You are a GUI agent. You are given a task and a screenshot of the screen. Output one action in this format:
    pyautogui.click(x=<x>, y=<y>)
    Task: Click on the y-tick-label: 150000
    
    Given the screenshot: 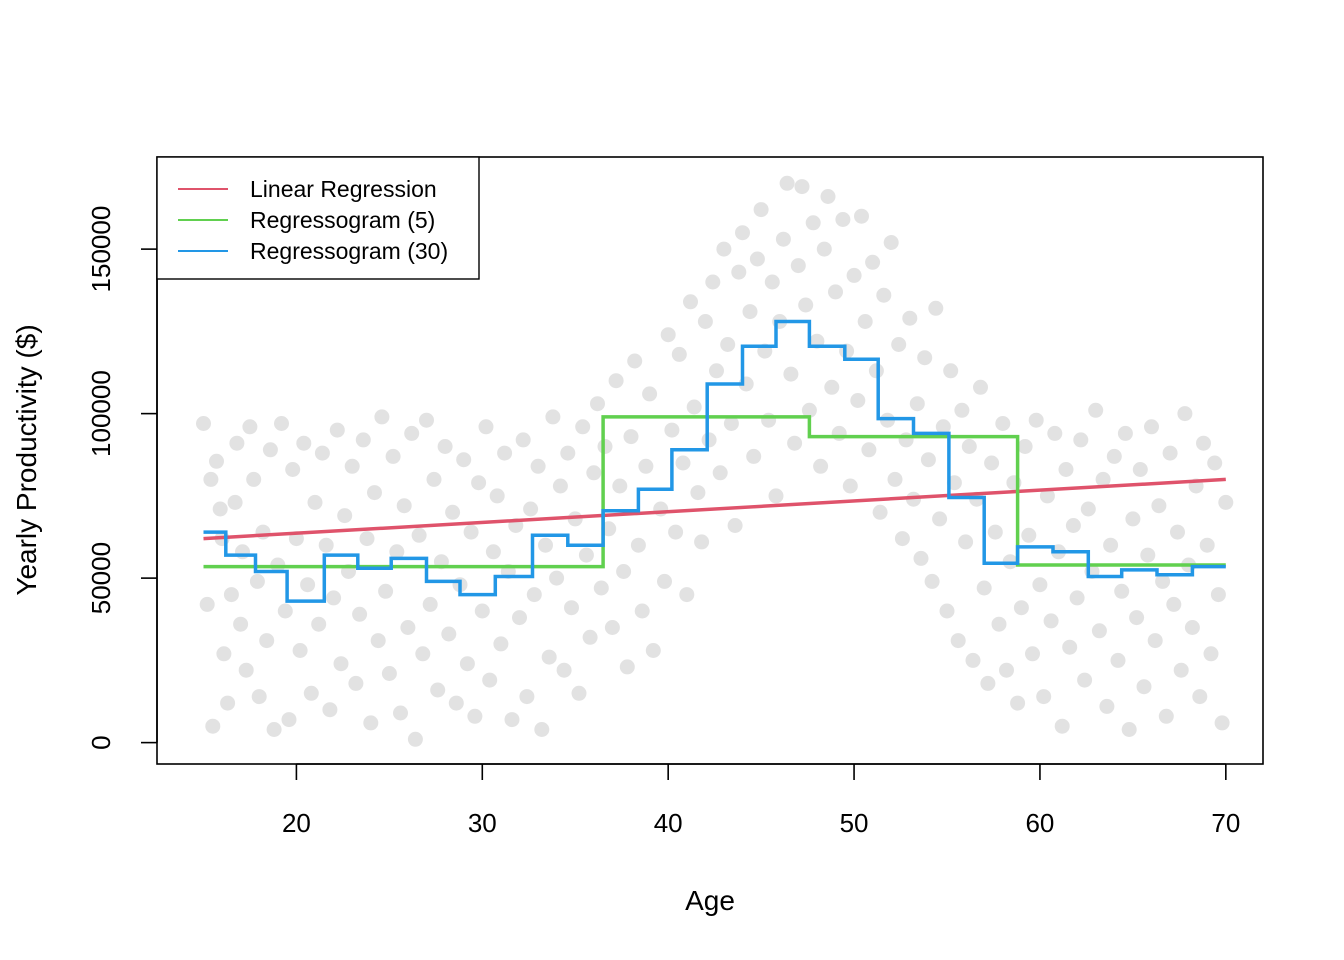 What is the action you would take?
    pyautogui.click(x=101, y=249)
    